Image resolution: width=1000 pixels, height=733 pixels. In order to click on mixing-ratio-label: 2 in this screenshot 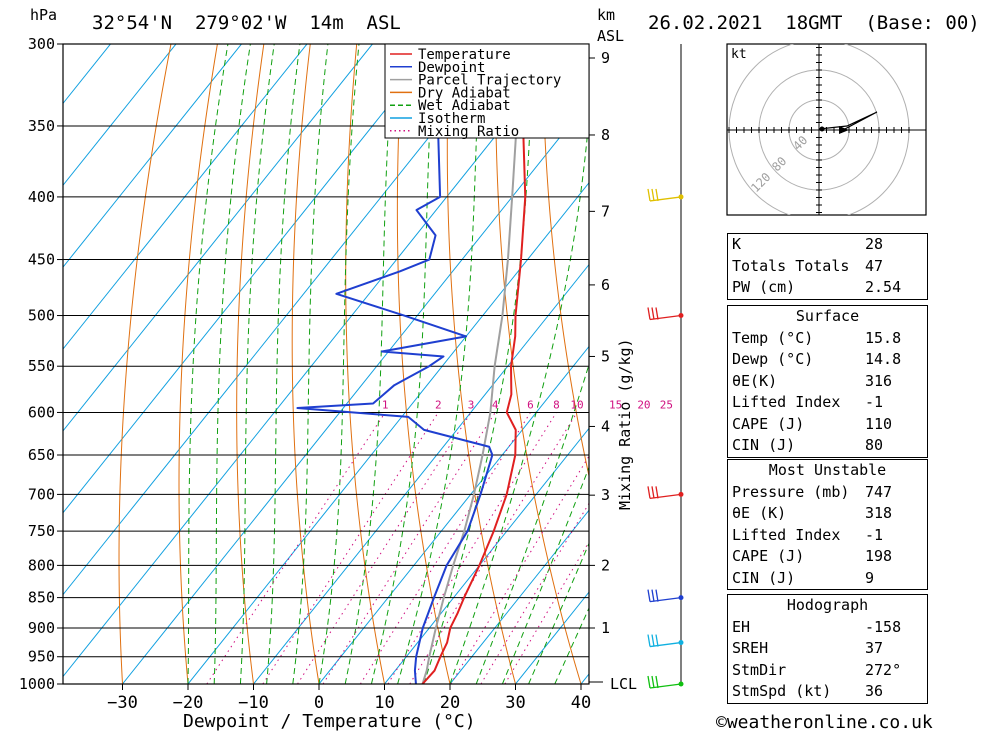, I will do `click(438, 404)`.